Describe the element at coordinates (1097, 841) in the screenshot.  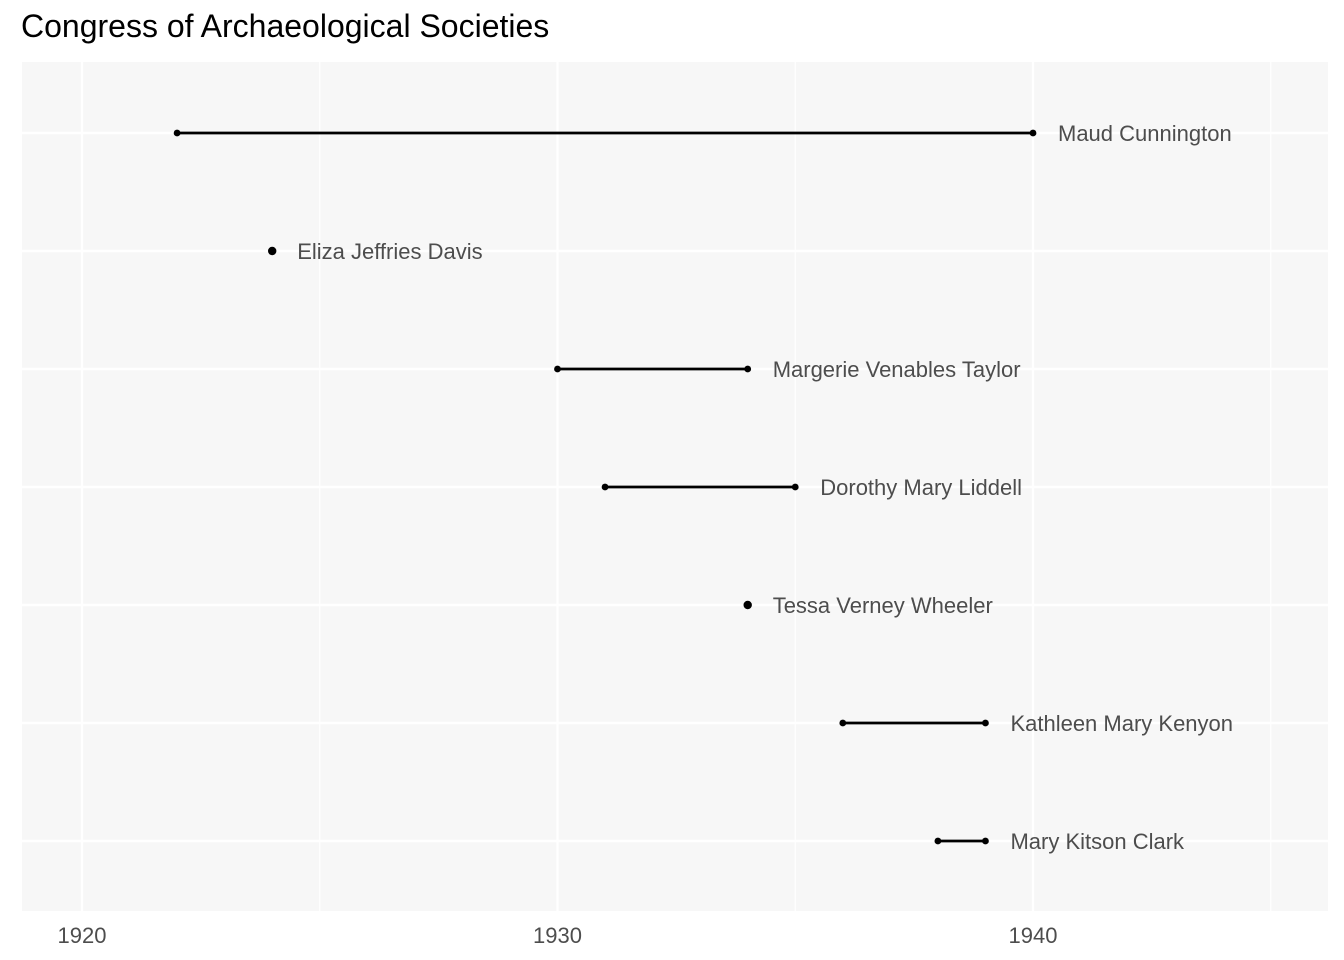
I see `series-label: Mary Kitson Clark` at that location.